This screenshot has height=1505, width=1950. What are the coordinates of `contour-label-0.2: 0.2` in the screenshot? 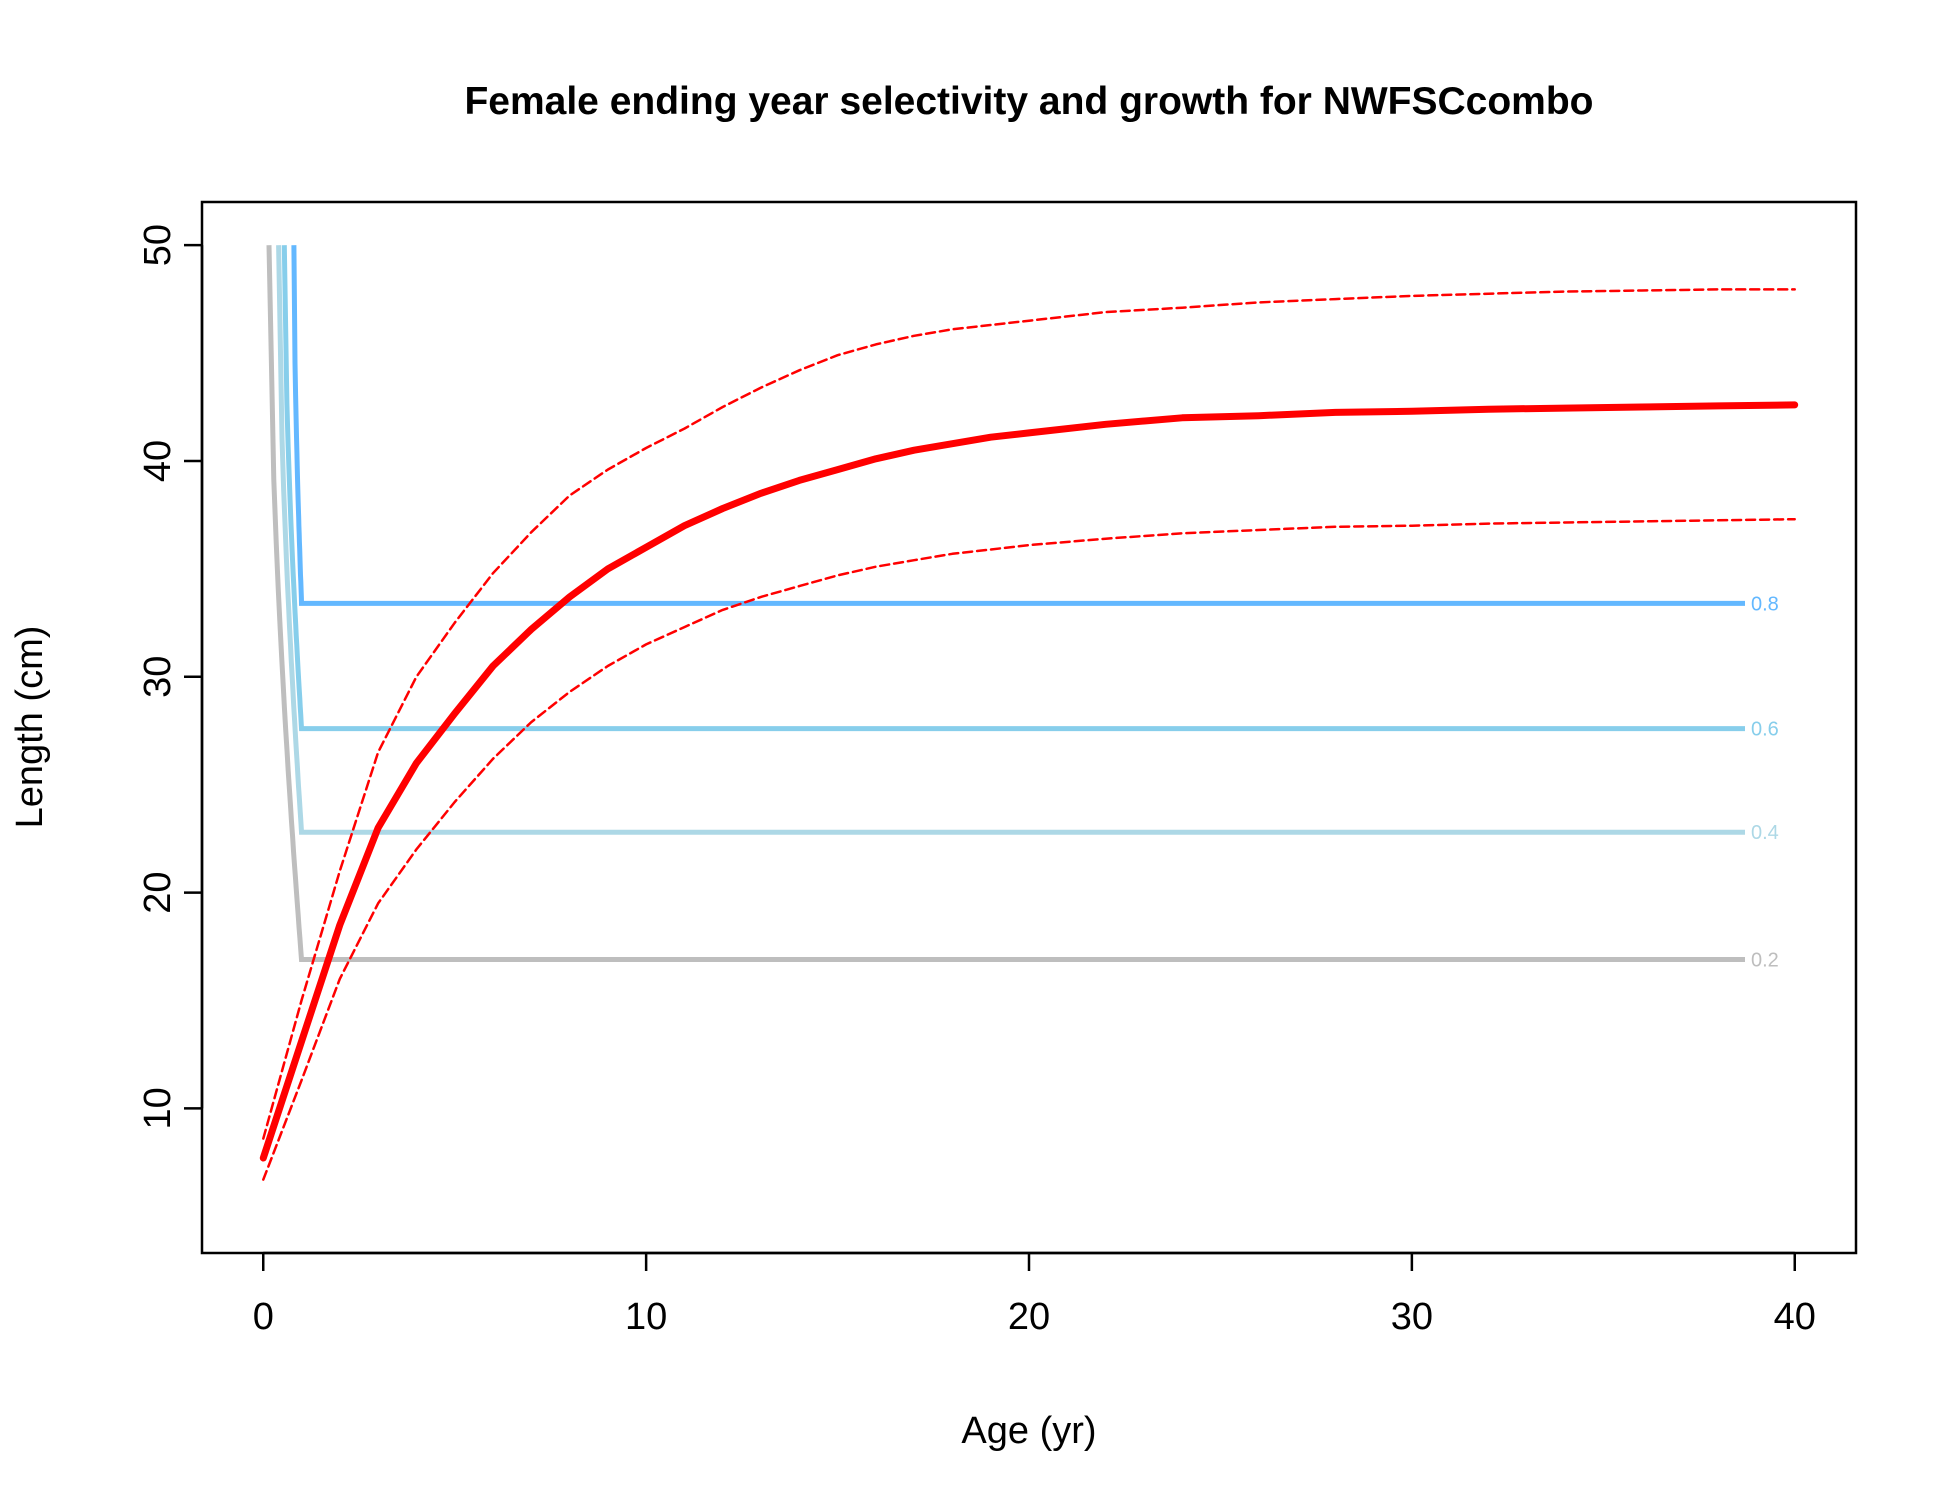 It's located at (1765, 960).